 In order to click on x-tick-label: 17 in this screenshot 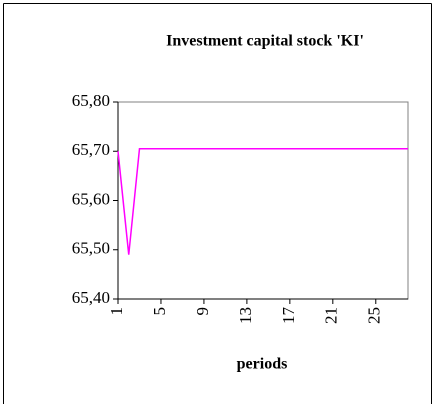, I will do `click(288, 316)`.